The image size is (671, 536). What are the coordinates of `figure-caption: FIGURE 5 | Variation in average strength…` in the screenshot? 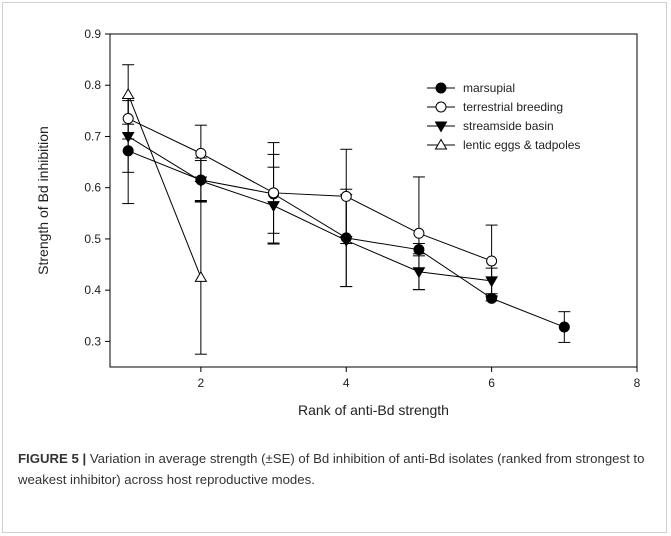 It's located at (338, 469).